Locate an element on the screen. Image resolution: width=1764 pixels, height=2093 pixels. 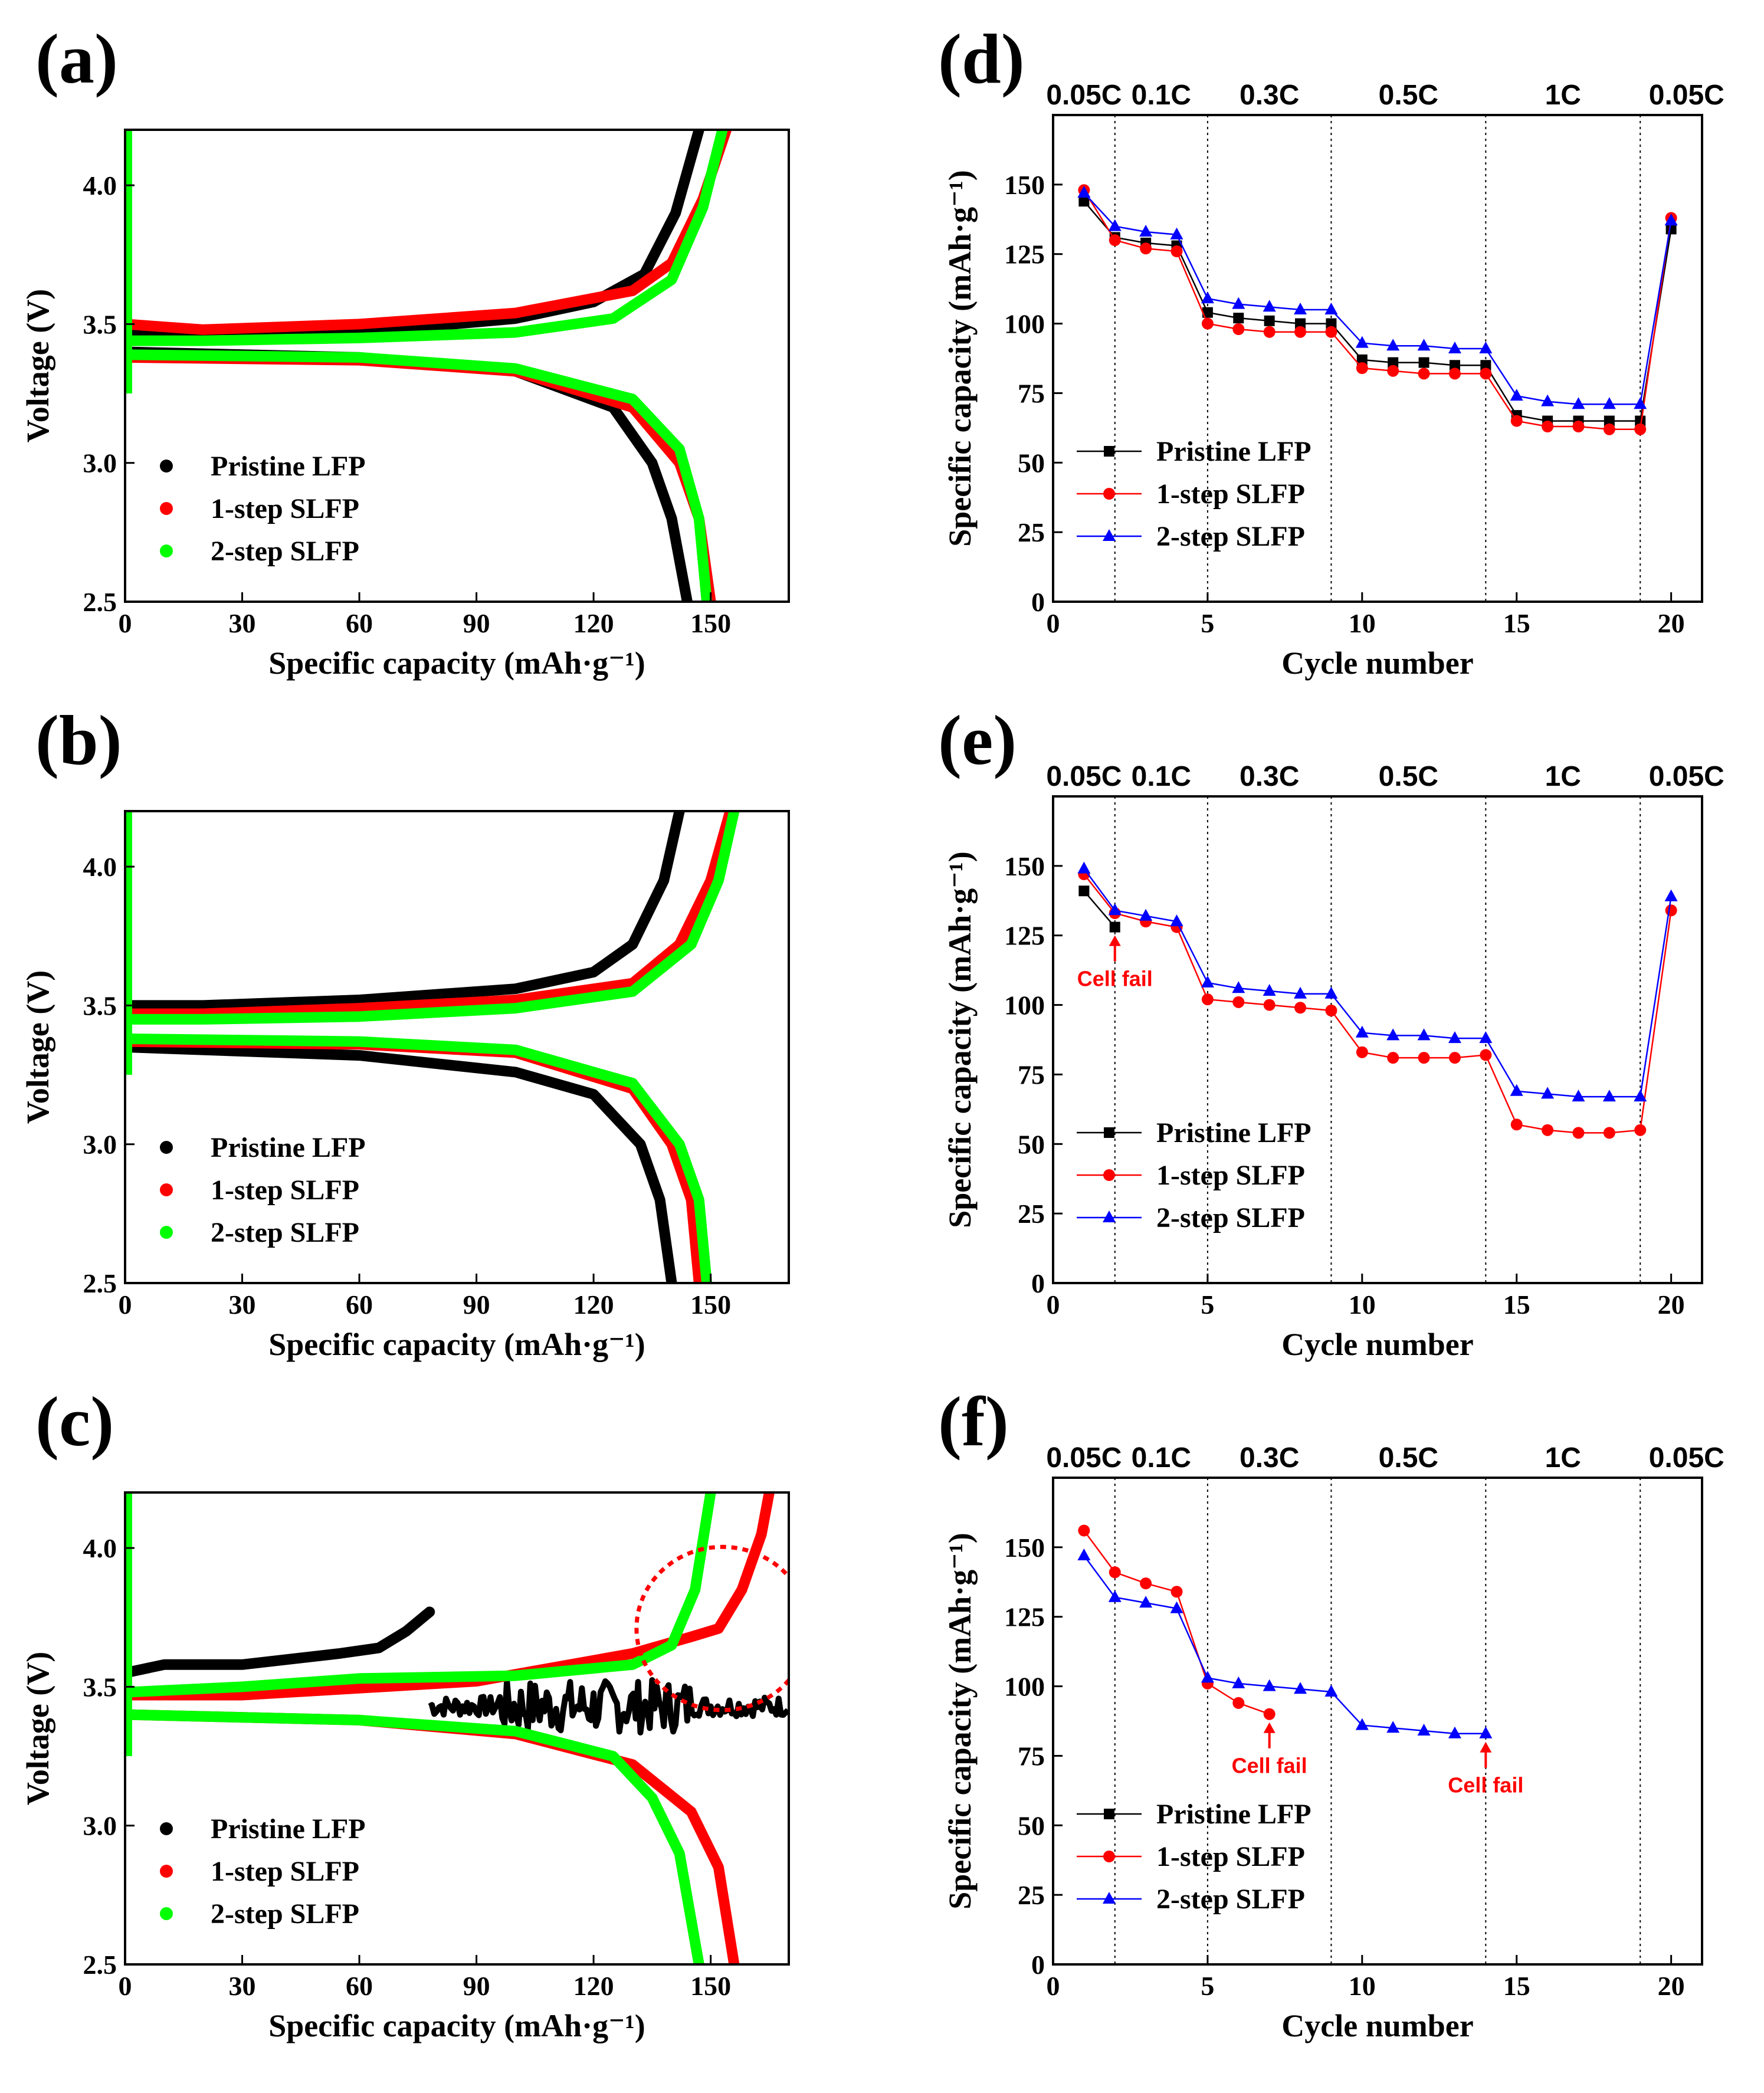
x-axis-title: Cycle number is located at coordinates (1377, 2026).